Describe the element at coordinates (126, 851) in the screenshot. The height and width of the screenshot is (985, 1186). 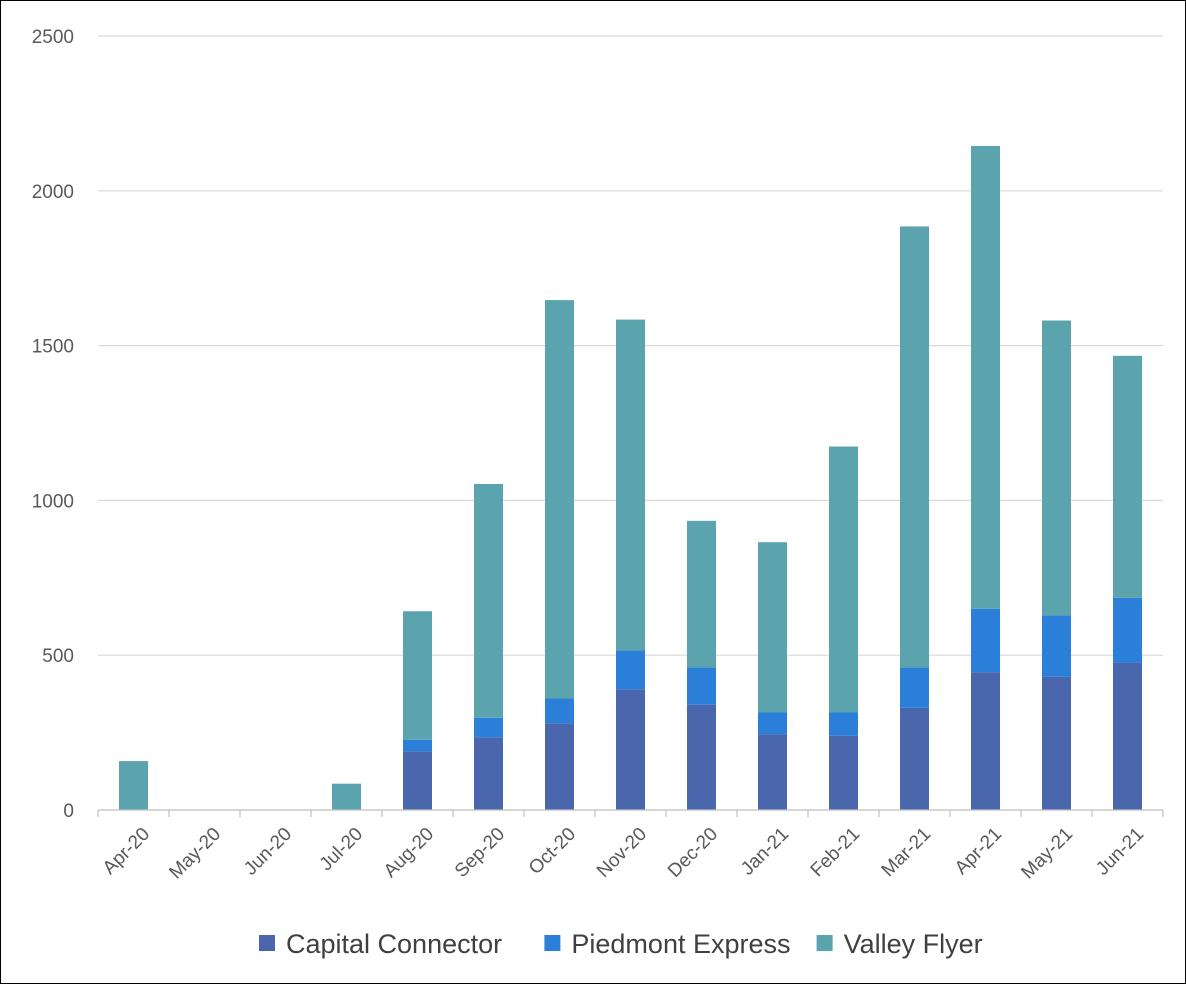
I see `x-tick-label: Apr-20` at that location.